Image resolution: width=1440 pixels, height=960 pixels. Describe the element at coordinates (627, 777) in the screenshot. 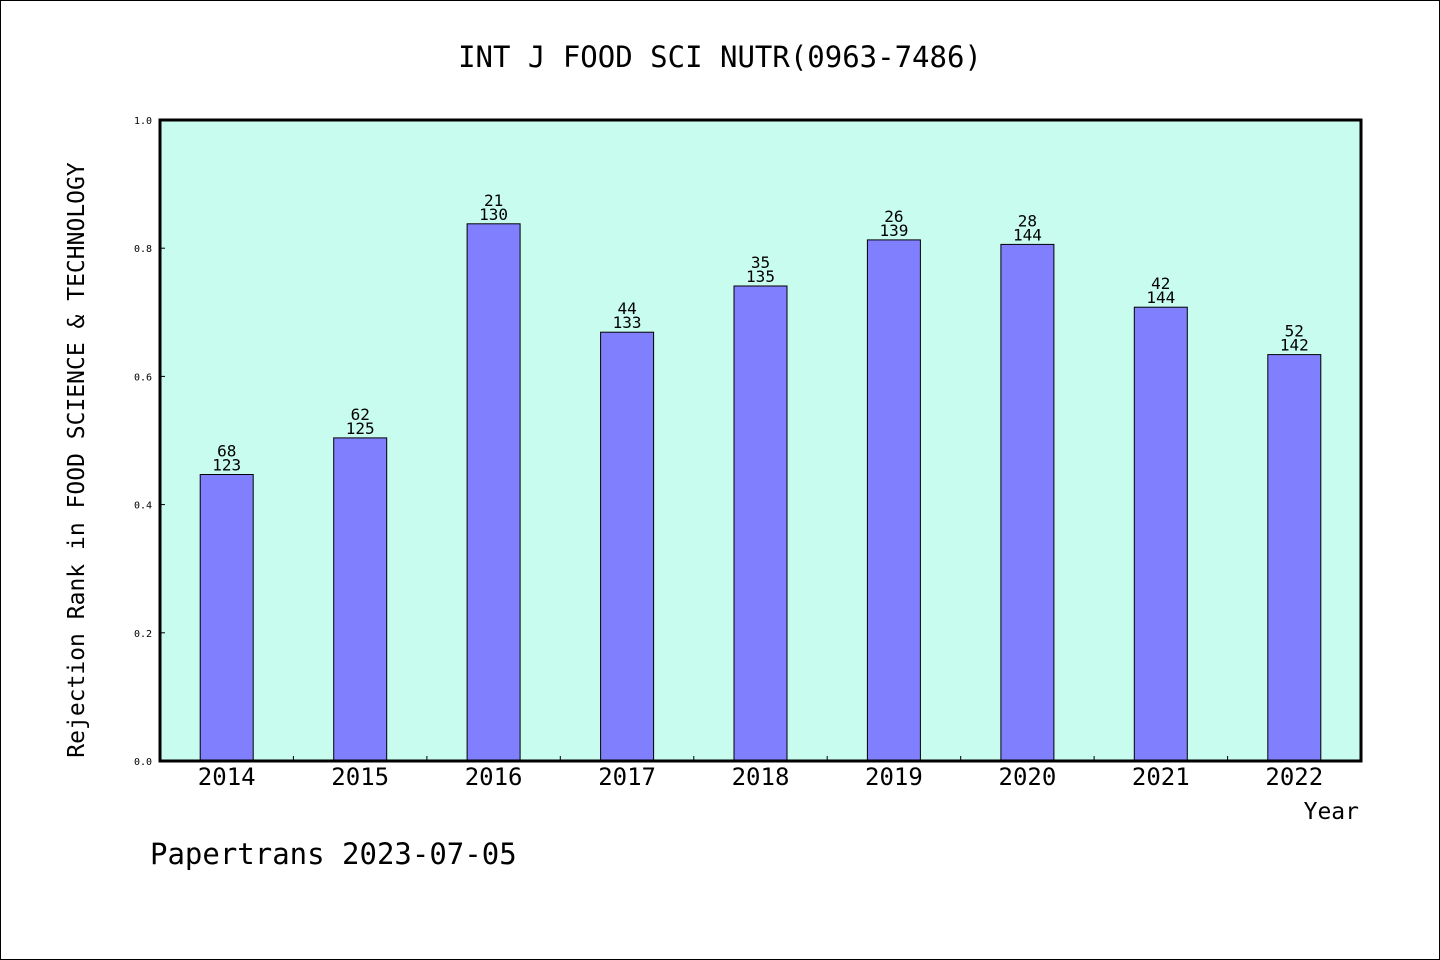

I see `x-tick-label-2017: 2017` at that location.